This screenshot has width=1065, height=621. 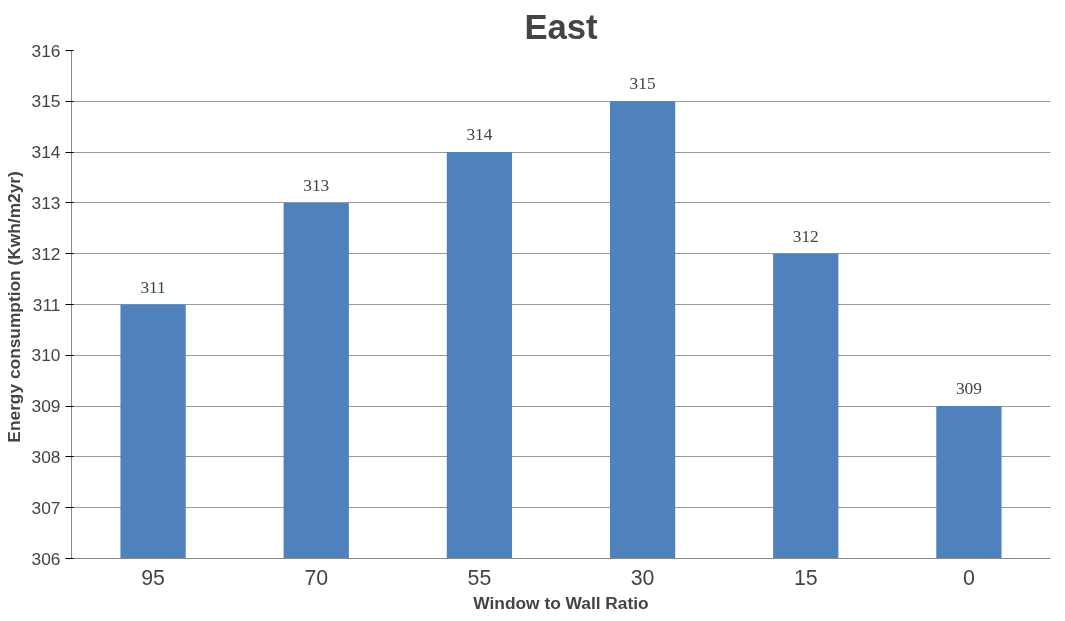 What do you see at coordinates (561, 26) in the screenshot?
I see `chart-title: East` at bounding box center [561, 26].